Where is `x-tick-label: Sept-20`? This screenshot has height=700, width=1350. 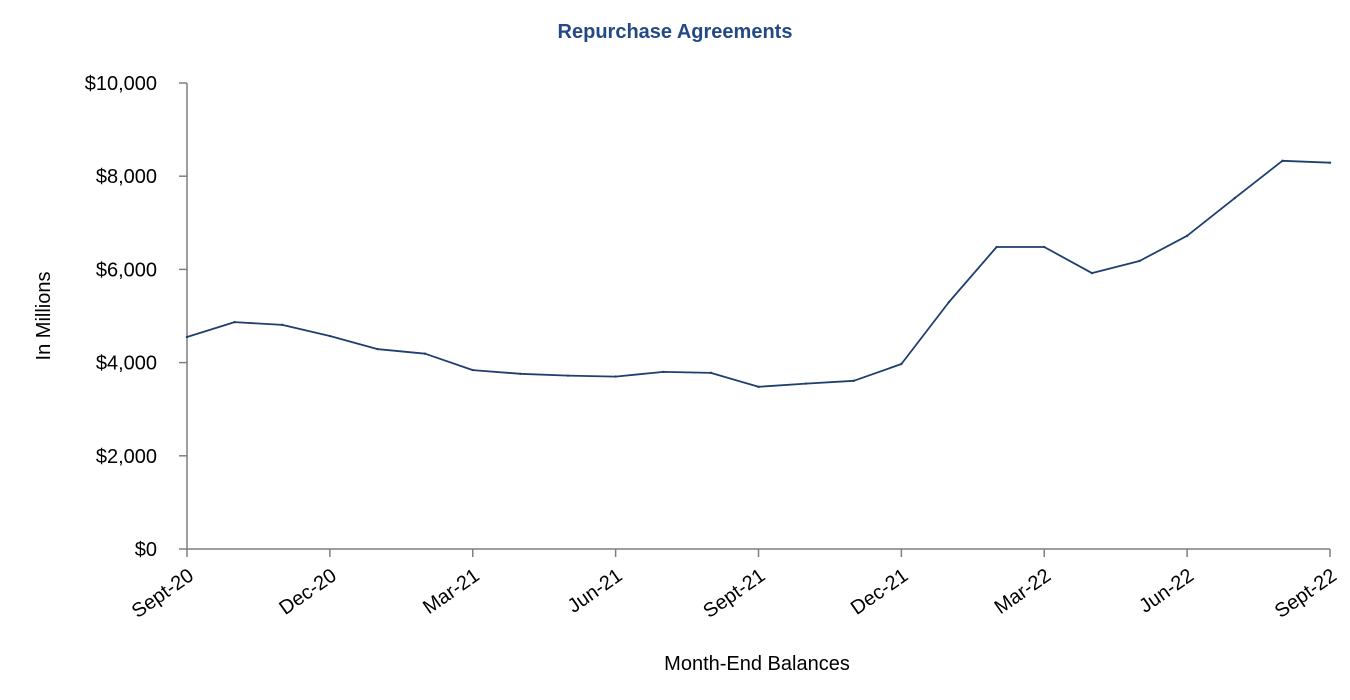
x-tick-label: Sept-20 is located at coordinates (163, 594).